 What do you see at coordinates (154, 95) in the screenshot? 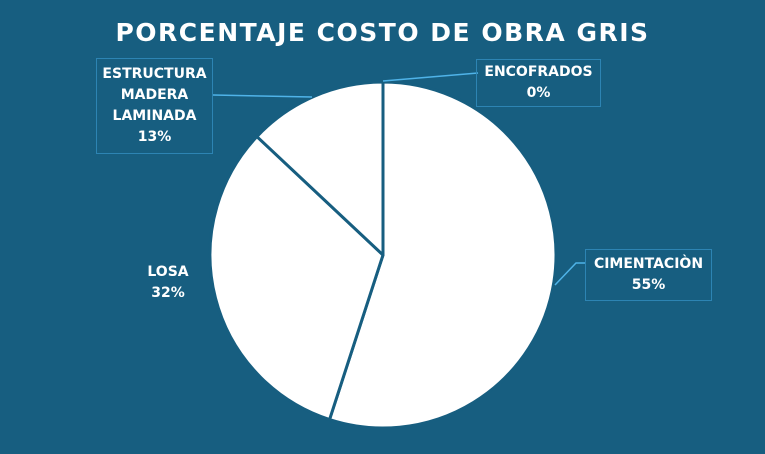
I see `label-estructura-line2: MADERA` at bounding box center [154, 95].